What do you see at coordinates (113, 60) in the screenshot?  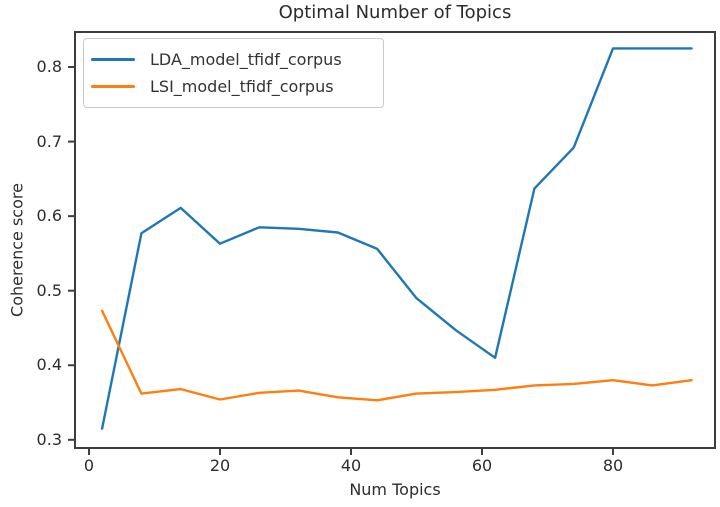 I see `lda-line-swatch` at bounding box center [113, 60].